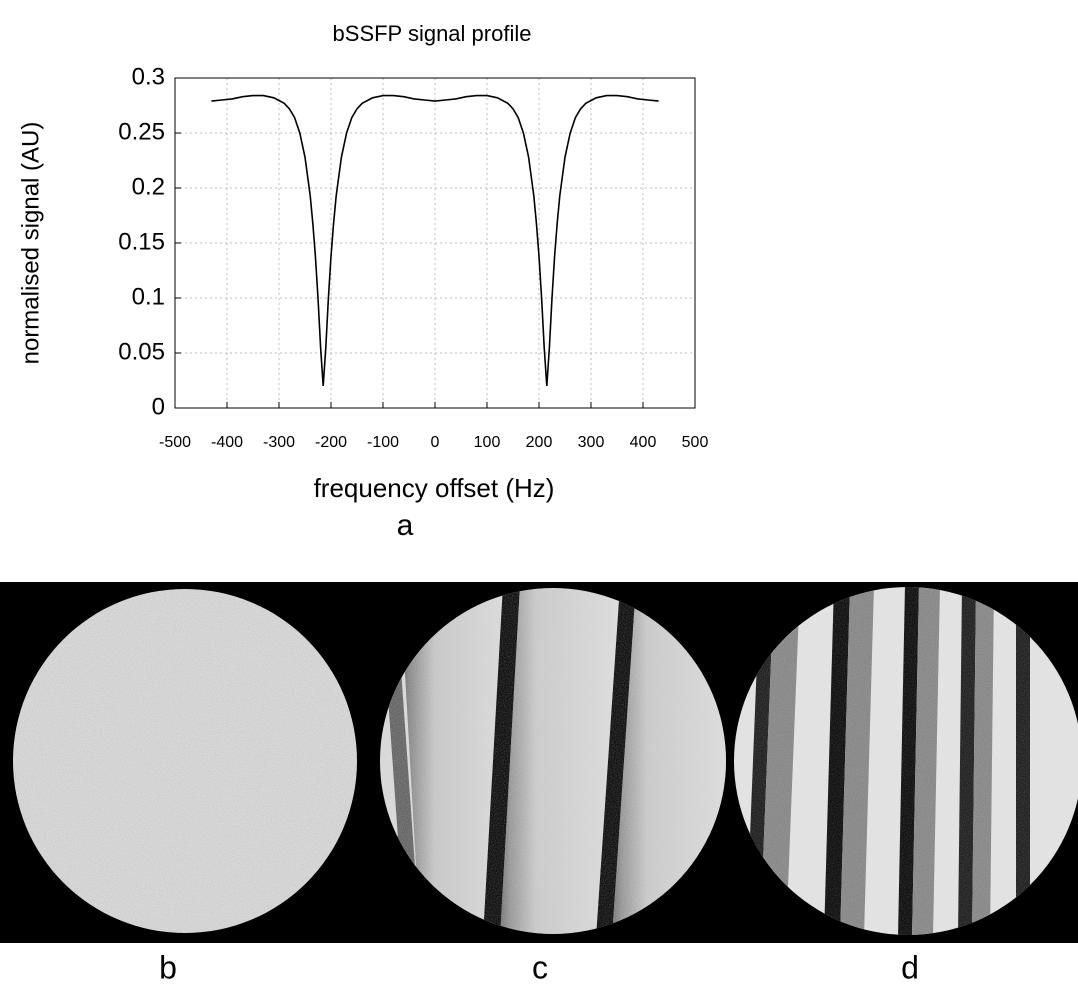 The width and height of the screenshot is (1078, 986). Describe the element at coordinates (158, 406) in the screenshot. I see `y-tick-label: 0` at that location.